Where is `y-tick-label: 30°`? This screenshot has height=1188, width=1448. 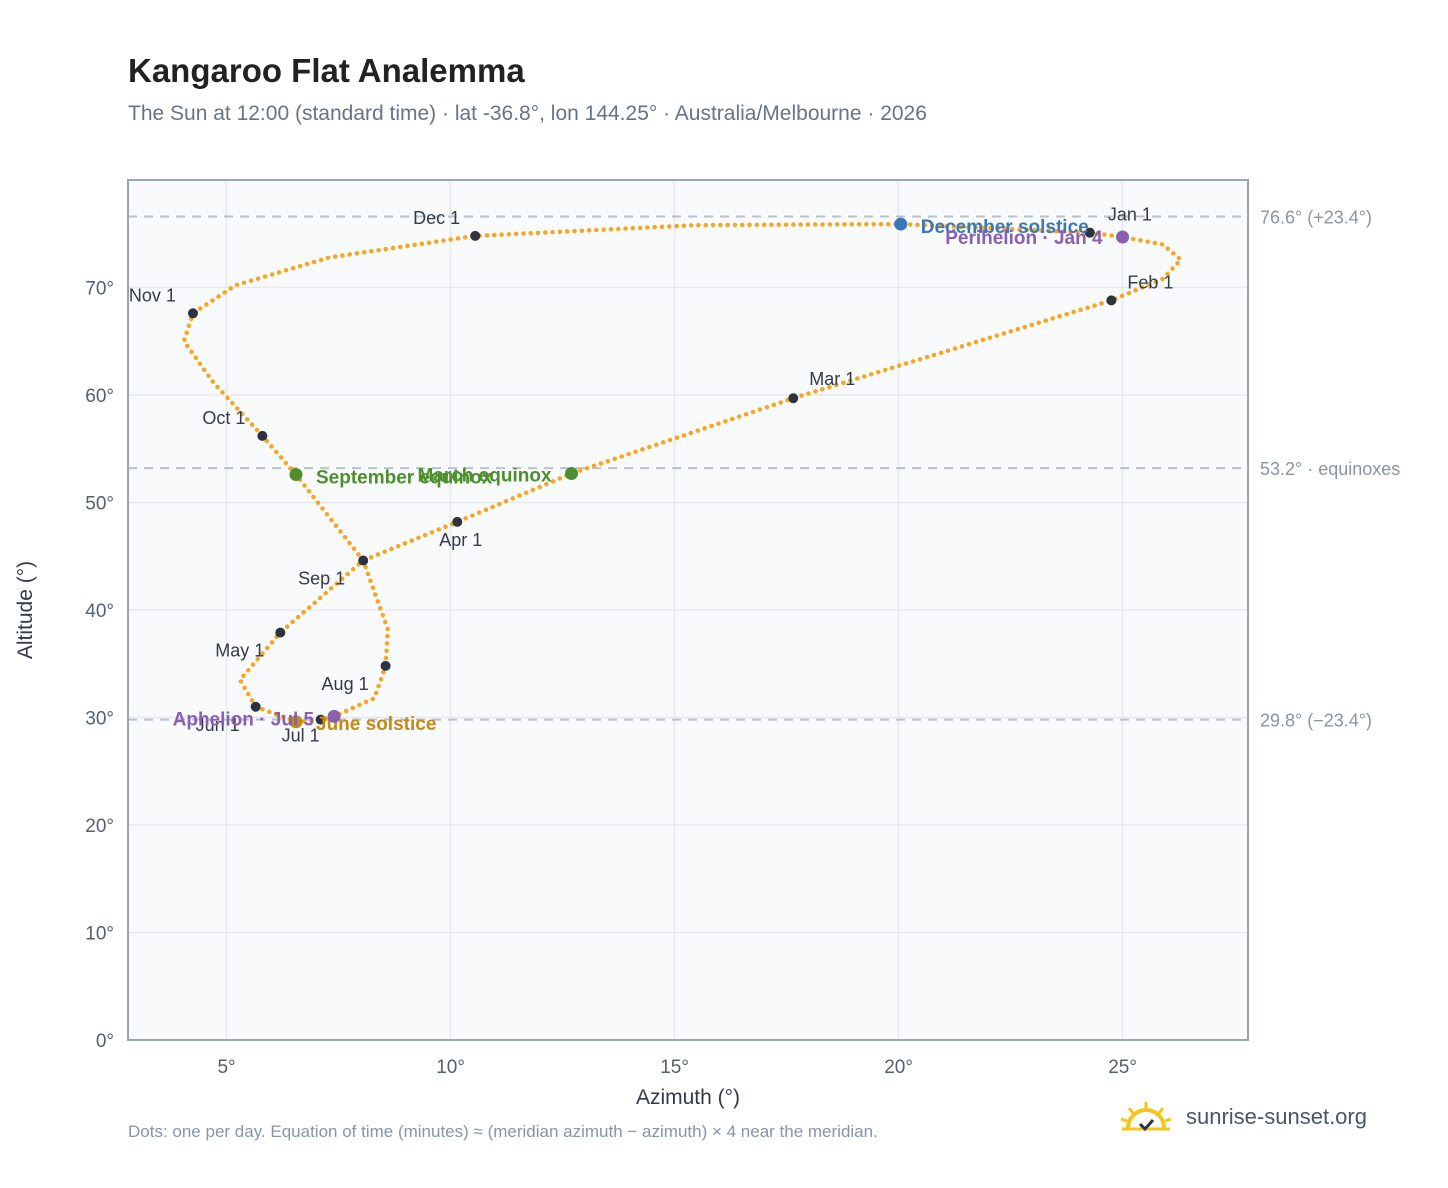
y-tick-label: 30° is located at coordinates (99, 719).